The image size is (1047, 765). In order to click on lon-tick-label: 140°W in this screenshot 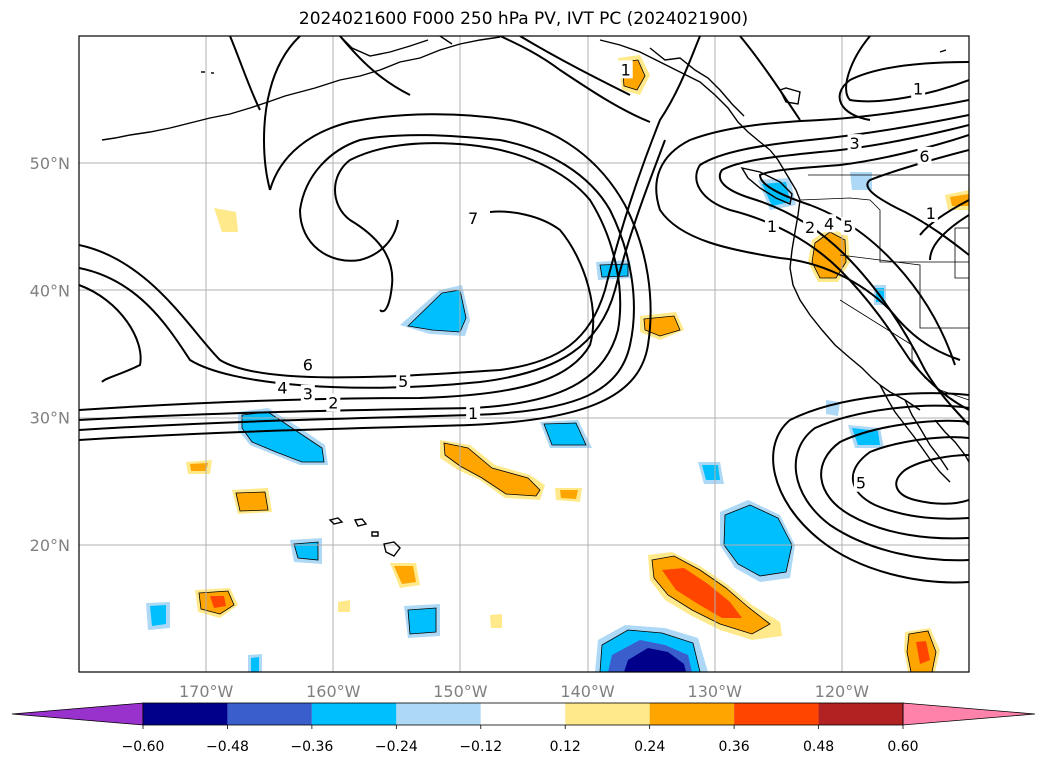, I will do `click(587, 691)`.